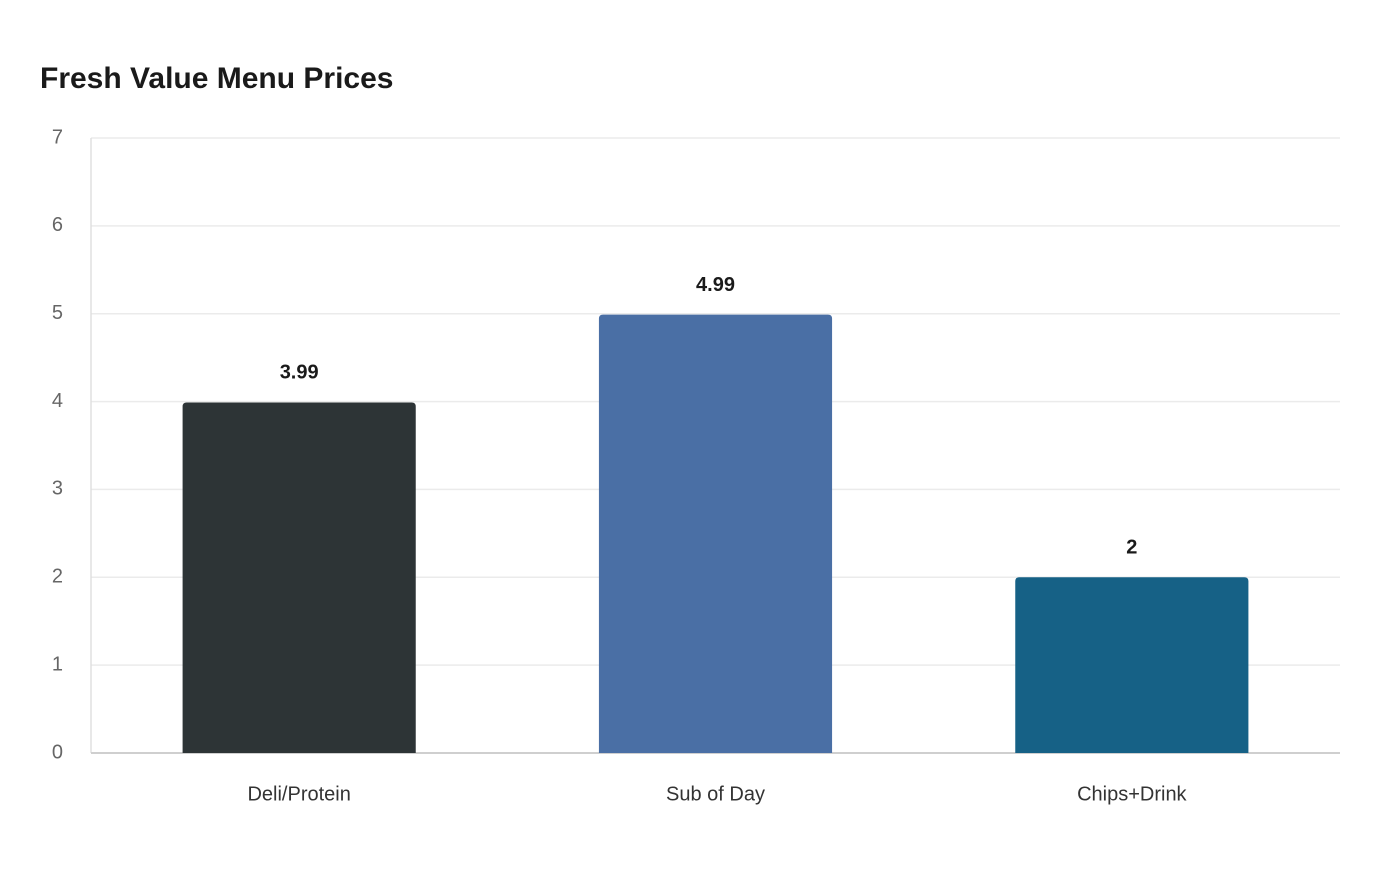 The image size is (1400, 880). I want to click on x-tick-label: Sub of Day, so click(715, 794).